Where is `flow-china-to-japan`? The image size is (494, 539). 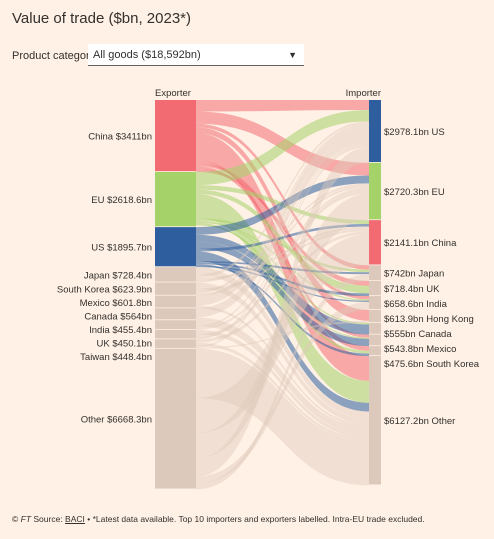 flow-china-to-japan is located at coordinates (282, 196).